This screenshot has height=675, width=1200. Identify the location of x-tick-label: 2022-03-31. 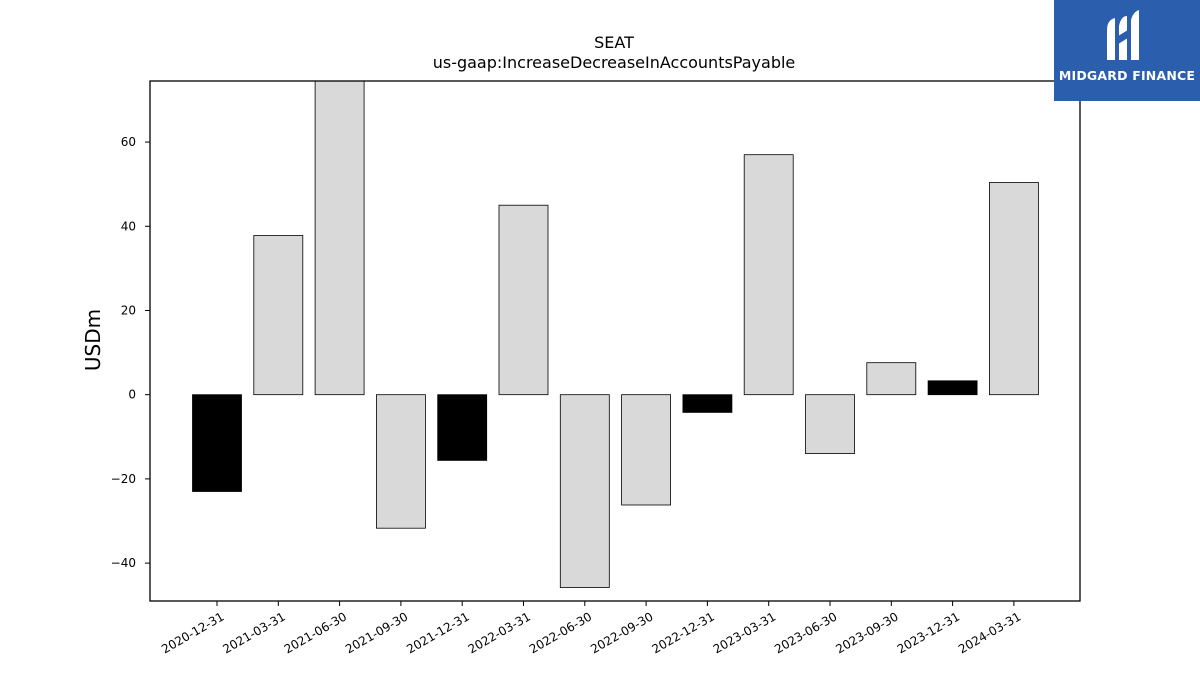
(499, 632).